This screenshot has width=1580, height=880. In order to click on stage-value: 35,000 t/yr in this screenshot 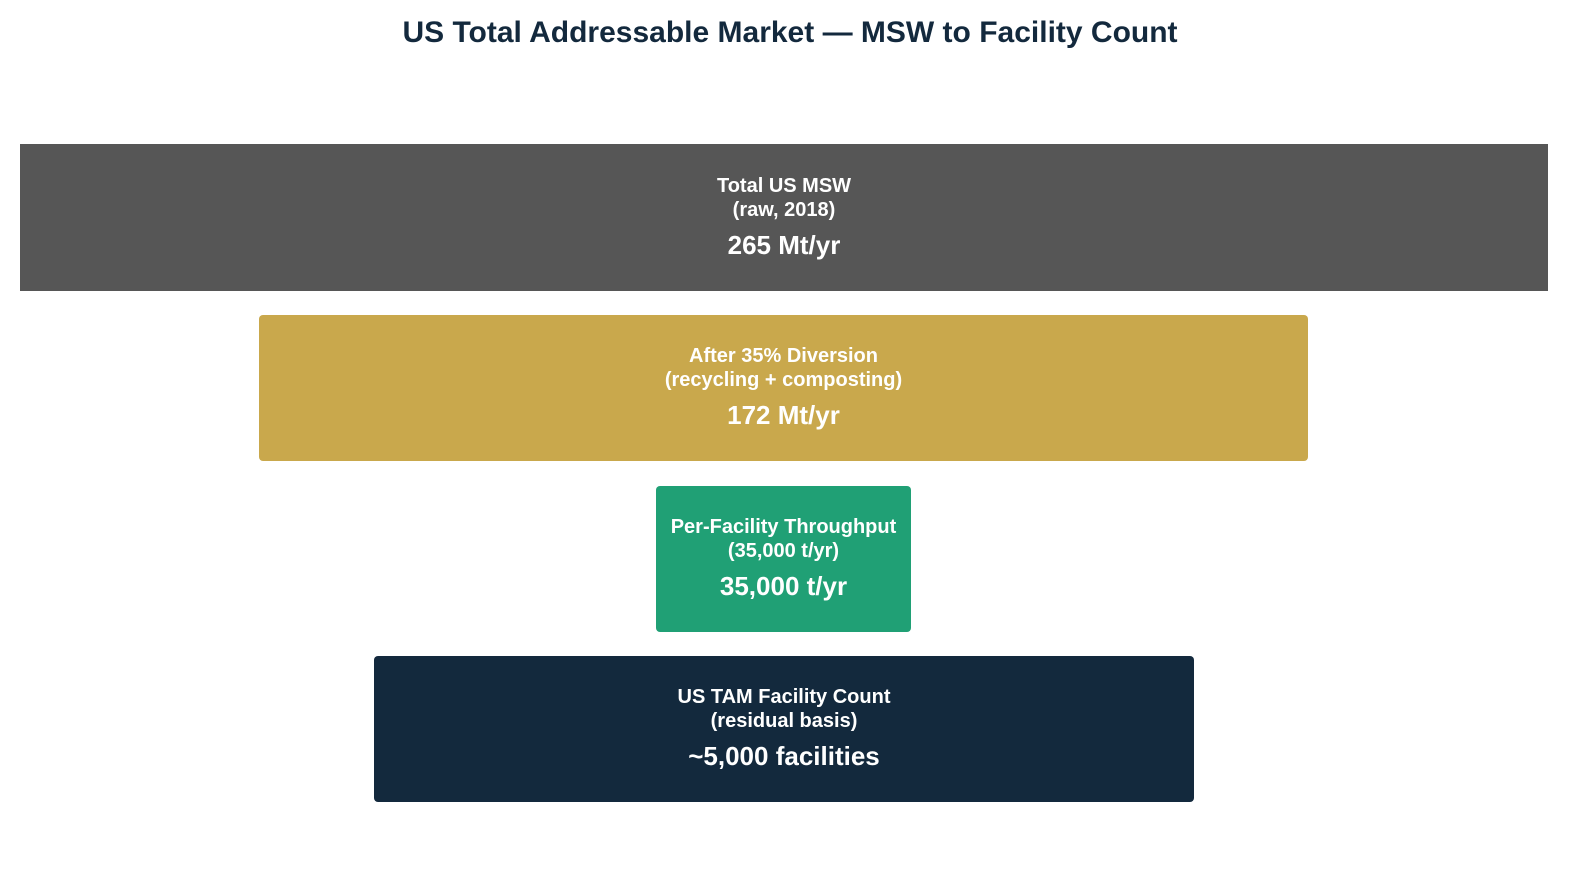, I will do `click(783, 586)`.